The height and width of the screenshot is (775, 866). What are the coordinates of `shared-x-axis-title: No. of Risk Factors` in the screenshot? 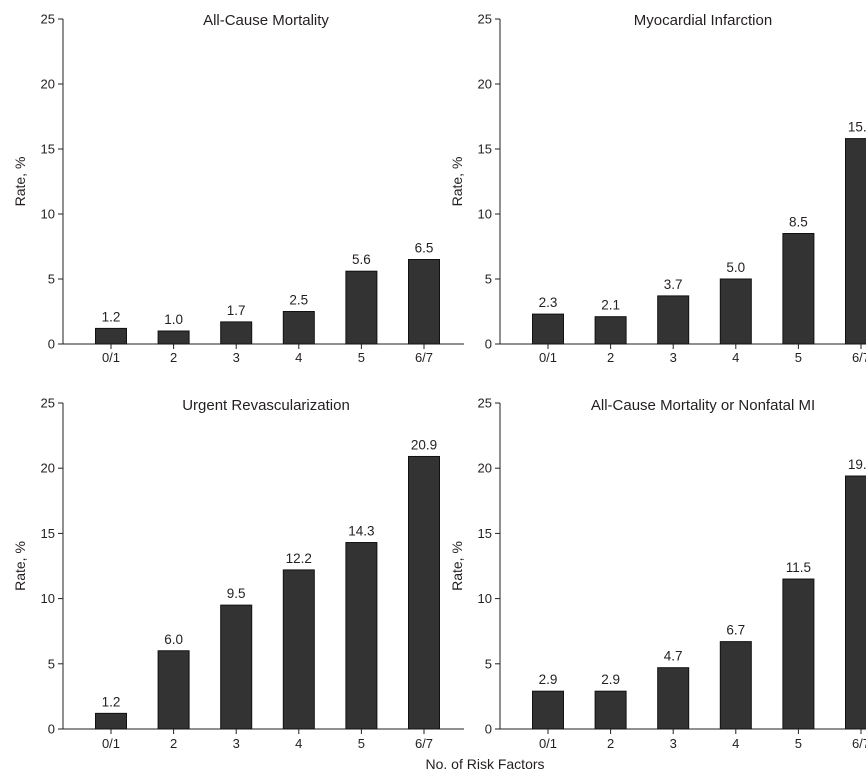 It's located at (484, 764).